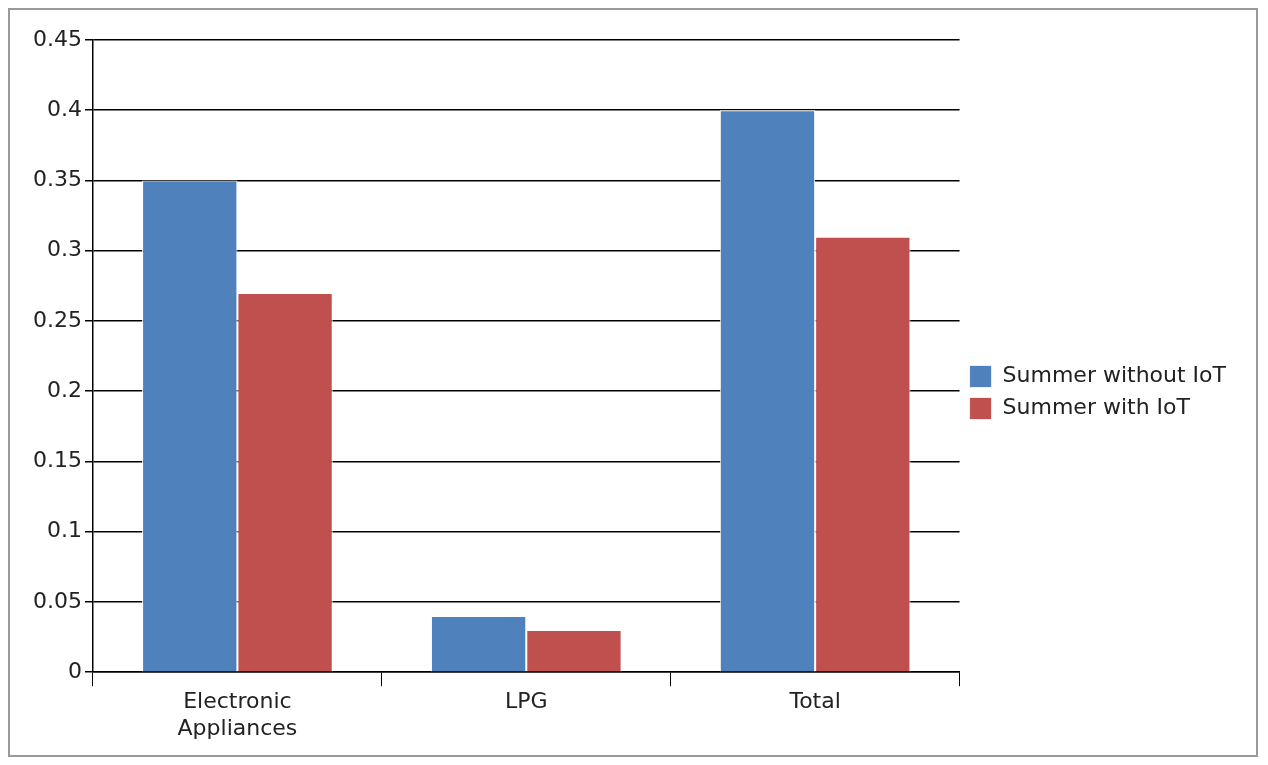 The image size is (1268, 765). What do you see at coordinates (814, 701) in the screenshot?
I see `x-tick-label: Total` at bounding box center [814, 701].